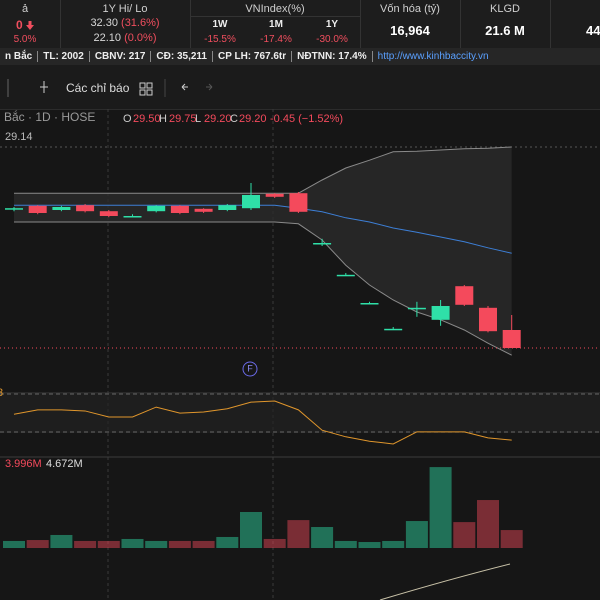 The image size is (600, 600). What do you see at coordinates (25, 9) in the screenshot?
I see `label: ả` at bounding box center [25, 9].